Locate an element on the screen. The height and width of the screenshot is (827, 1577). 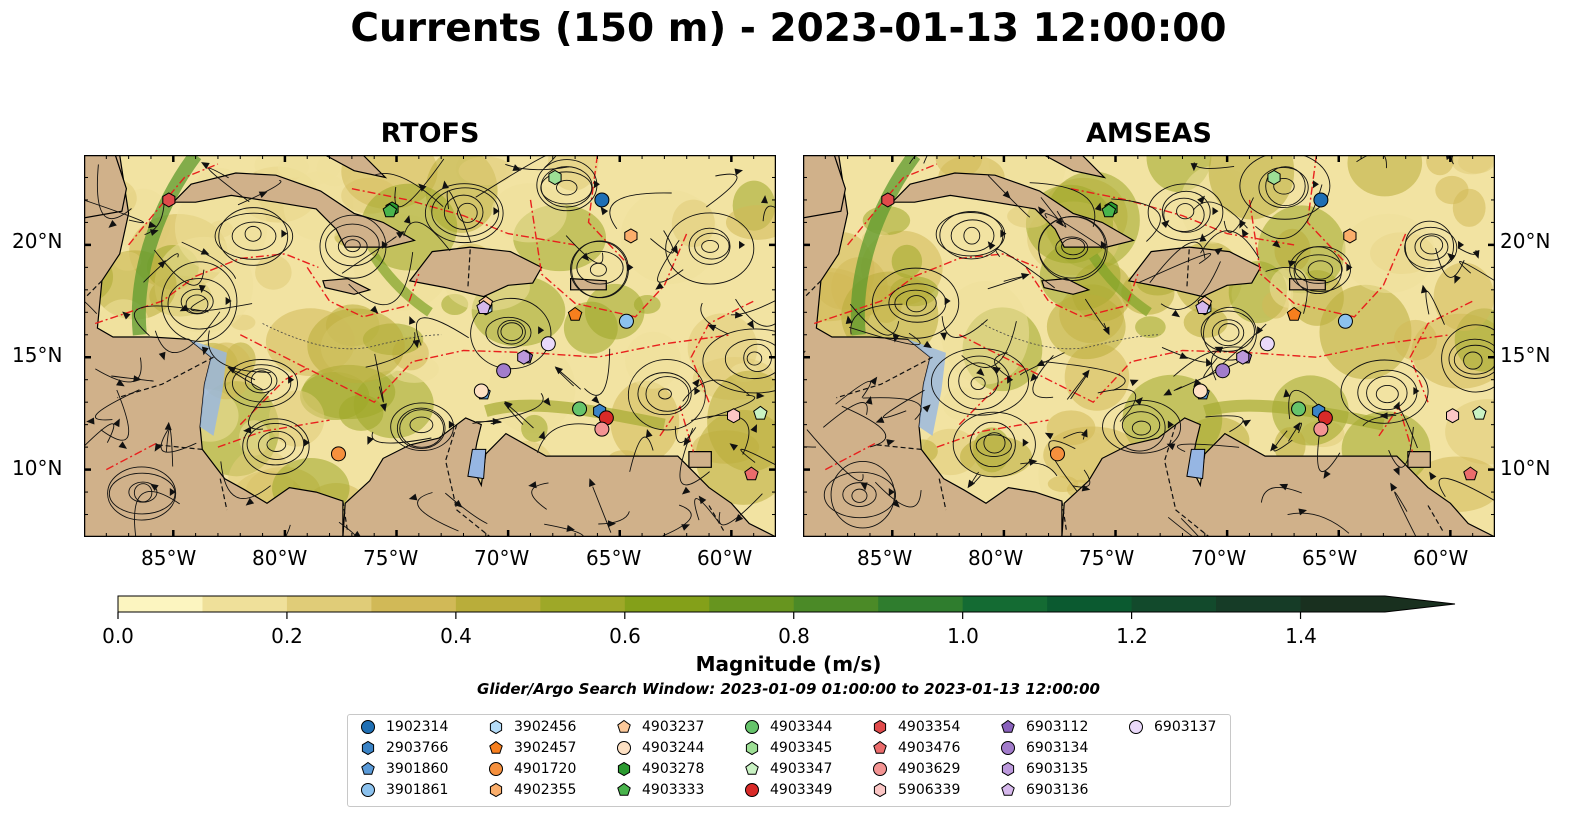
legend-label: 6903135 is located at coordinates (1057, 769).